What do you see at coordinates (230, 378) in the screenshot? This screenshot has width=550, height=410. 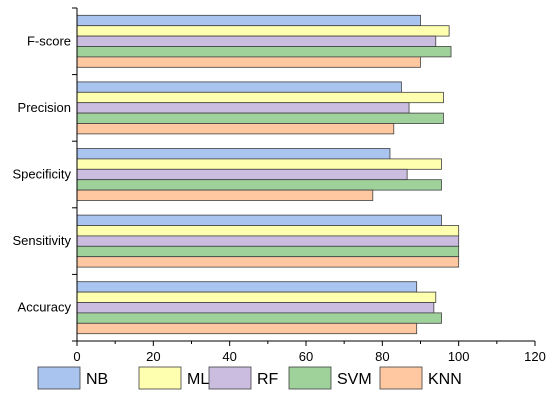 I see `legend-swatch-rf` at bounding box center [230, 378].